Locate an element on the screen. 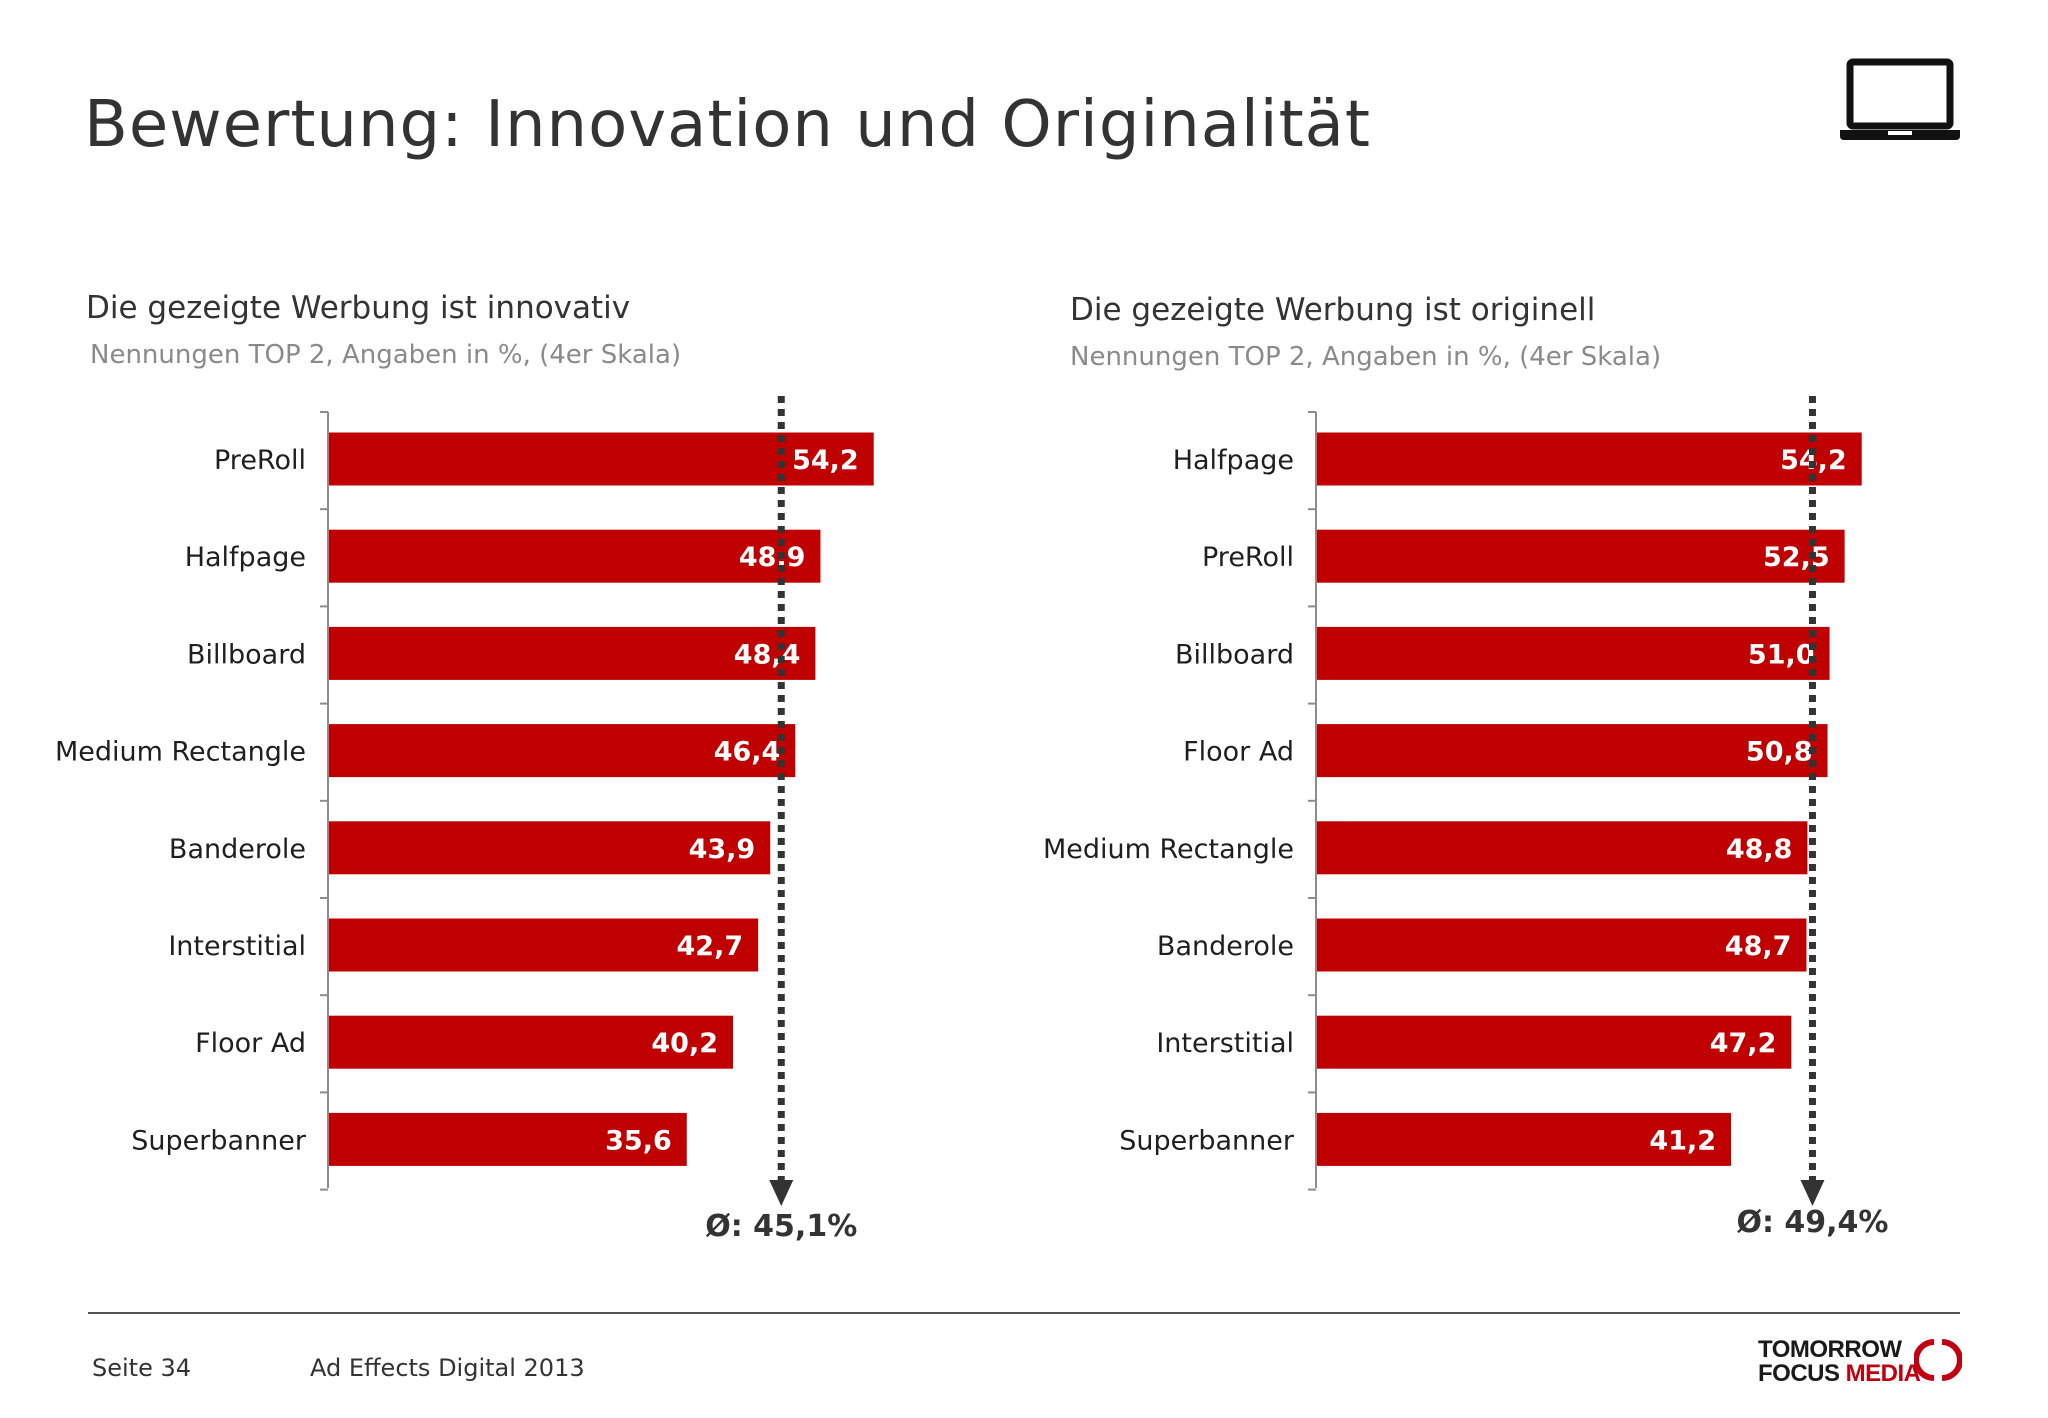 The width and height of the screenshot is (2048, 1418). value-label: 51,0 is located at coordinates (1781, 654).